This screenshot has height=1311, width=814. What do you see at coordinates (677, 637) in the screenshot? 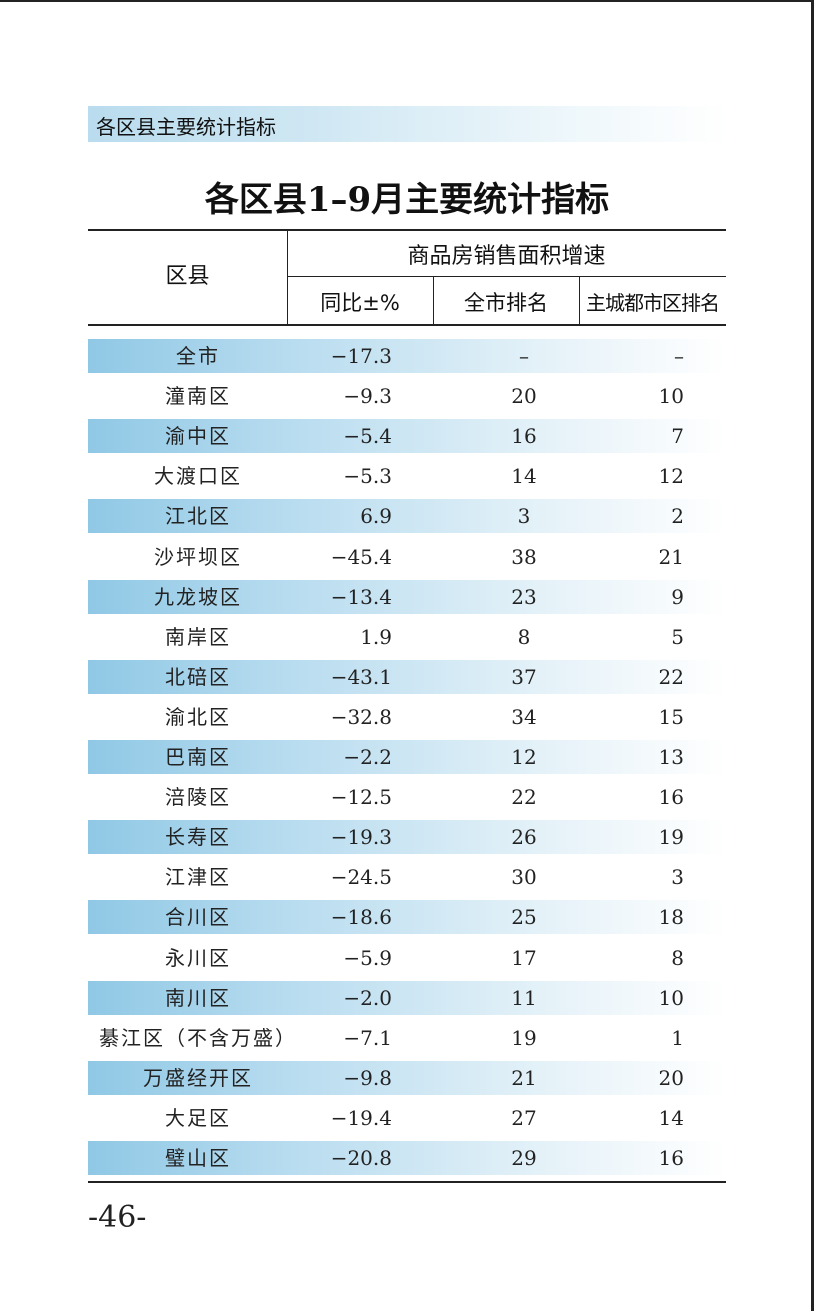
I see `cell-main-city-rank: 5` at bounding box center [677, 637].